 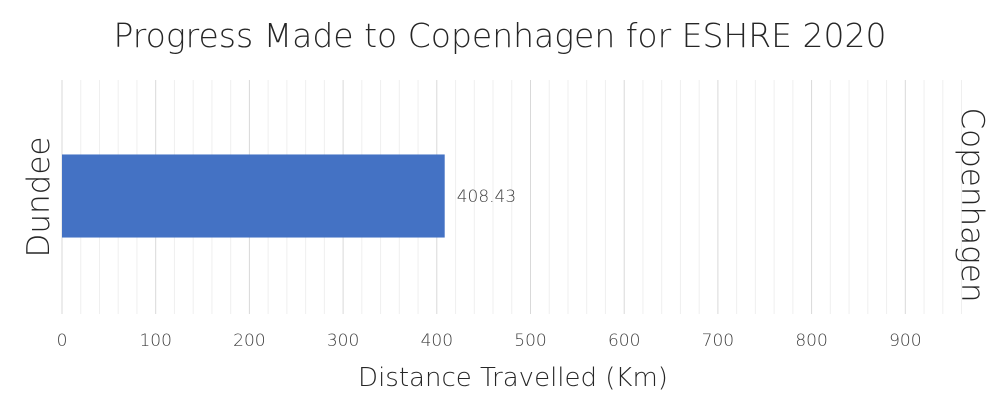 What do you see at coordinates (39, 197) in the screenshot?
I see `start-city-label: Dundee` at bounding box center [39, 197].